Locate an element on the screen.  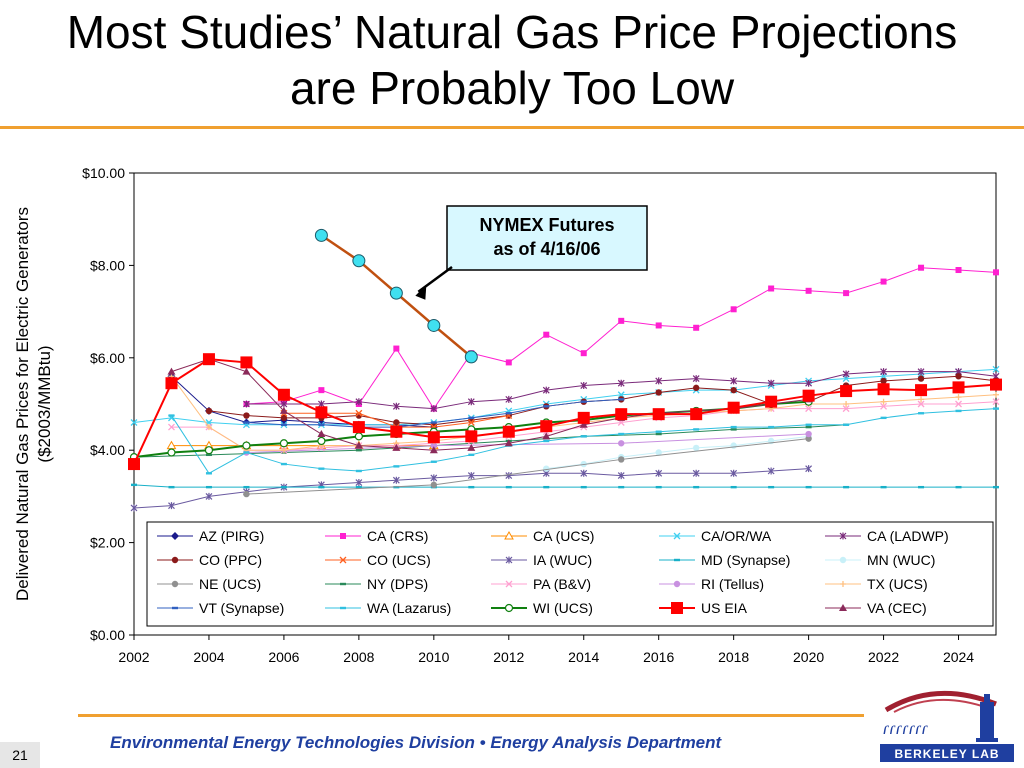
legend-entry: CA (CRS) is located at coordinates (376, 536).